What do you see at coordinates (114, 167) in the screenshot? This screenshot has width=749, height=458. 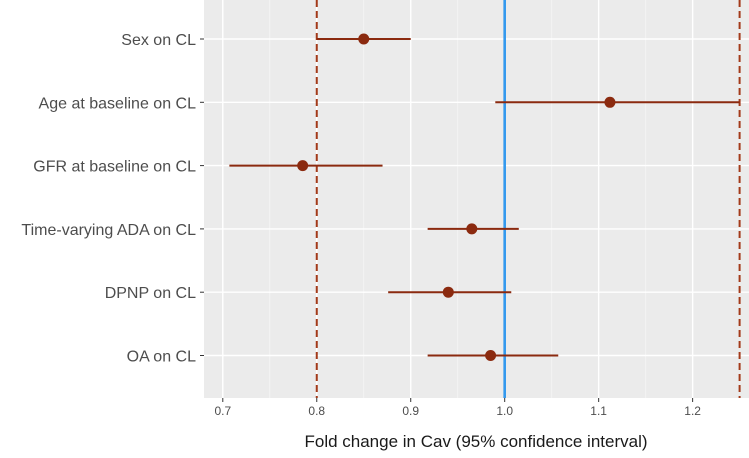 I see `y-tick-label: GFR at baseline on CL` at bounding box center [114, 167].